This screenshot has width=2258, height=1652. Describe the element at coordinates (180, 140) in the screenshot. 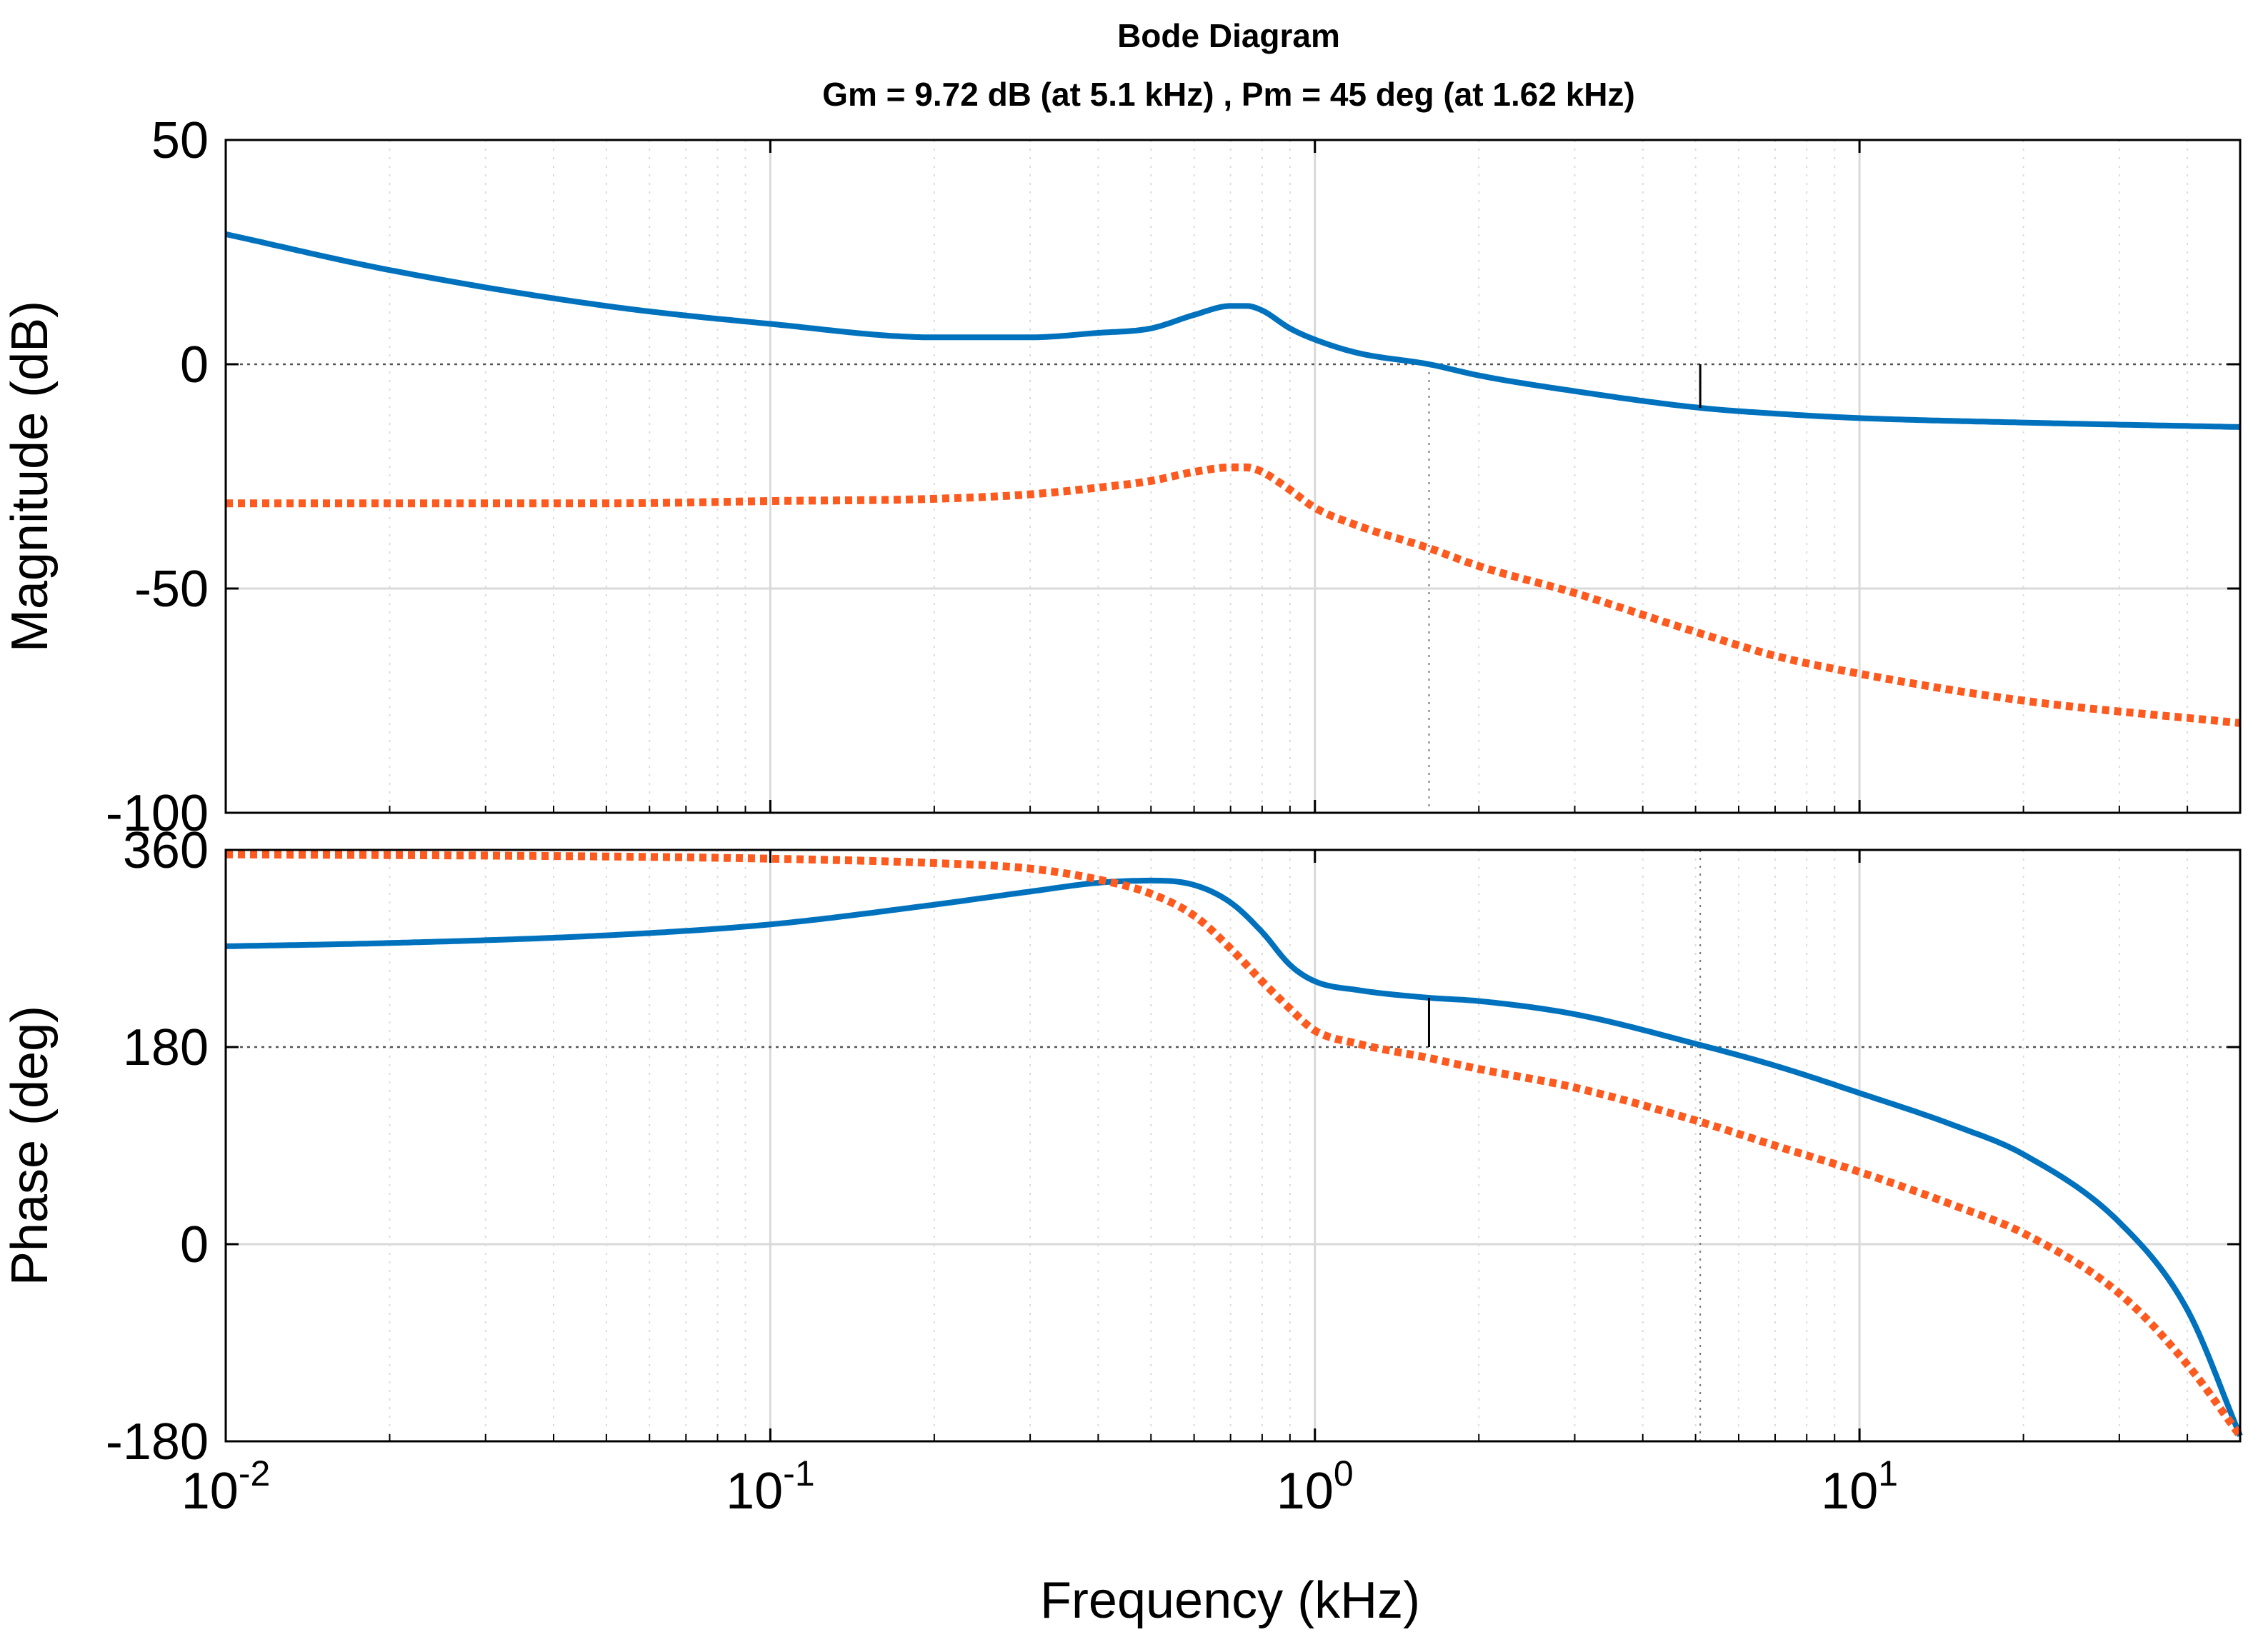

I see `y-tick-label: 50` at that location.